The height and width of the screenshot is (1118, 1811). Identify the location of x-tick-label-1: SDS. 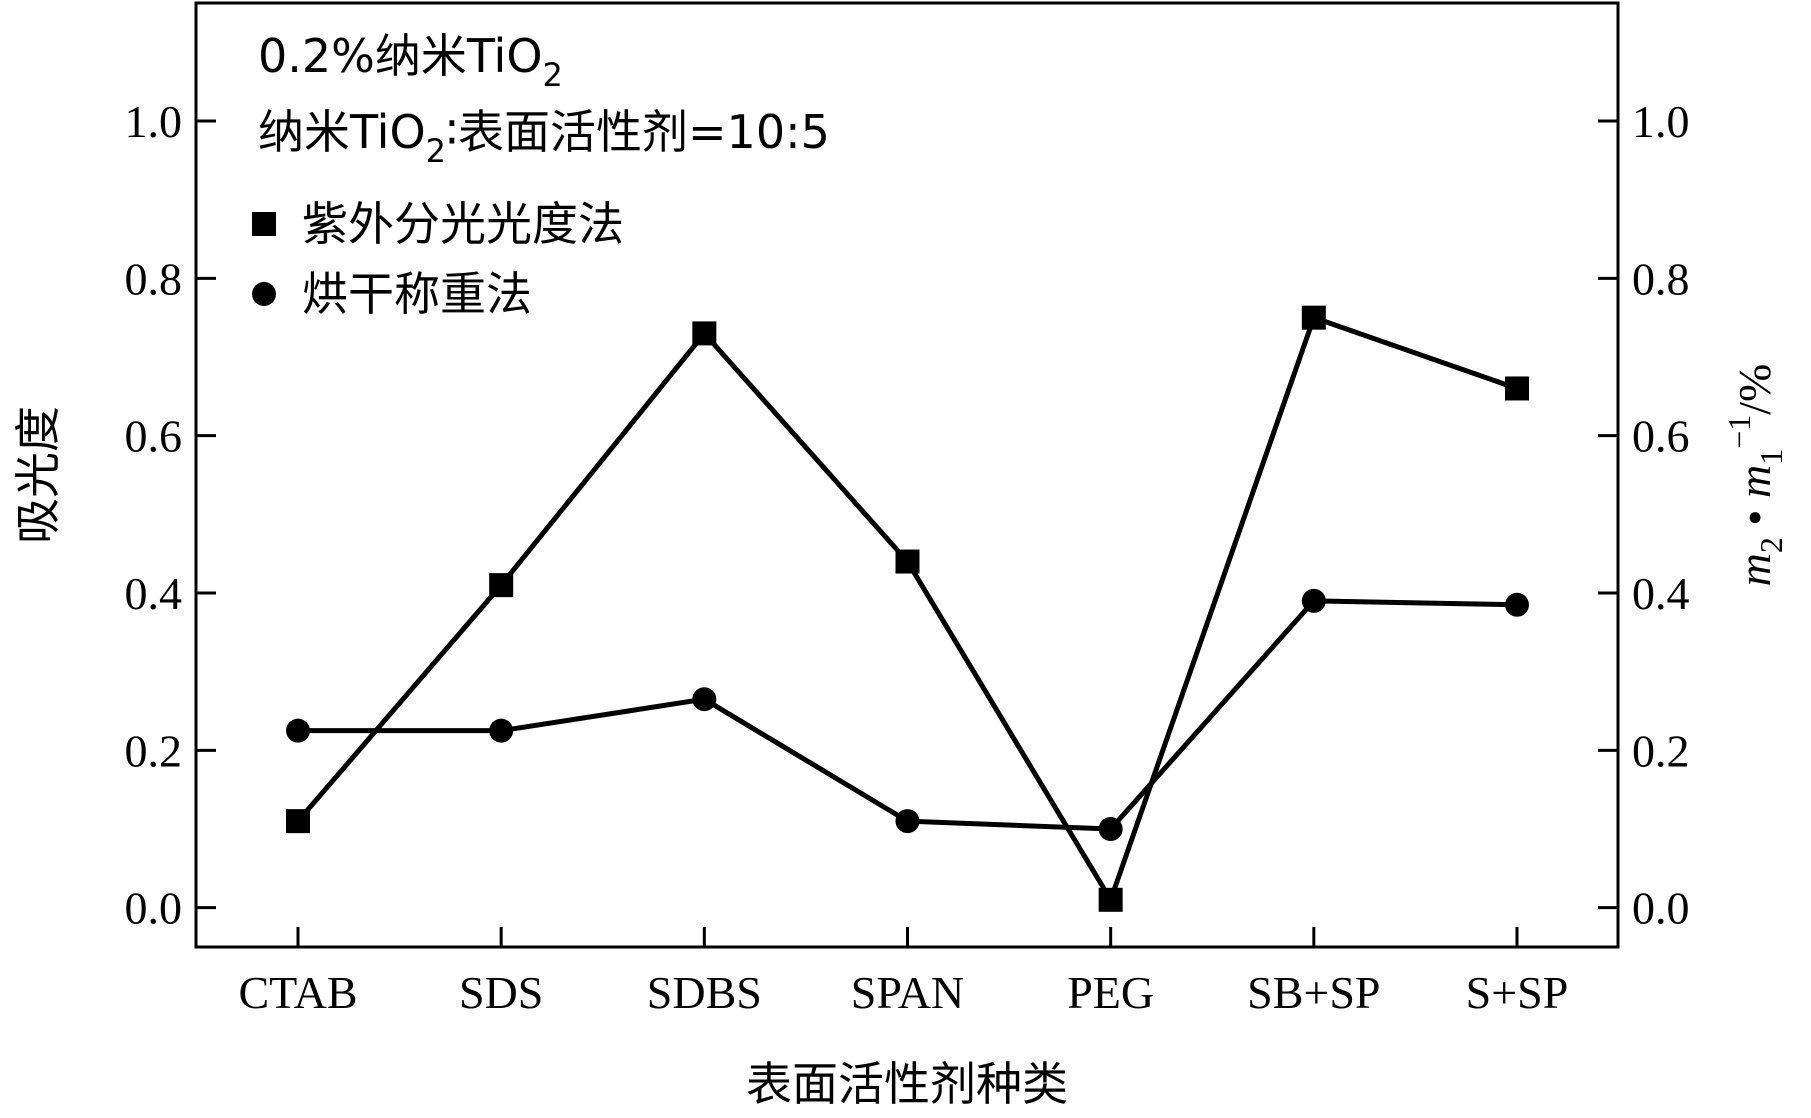
(501, 992).